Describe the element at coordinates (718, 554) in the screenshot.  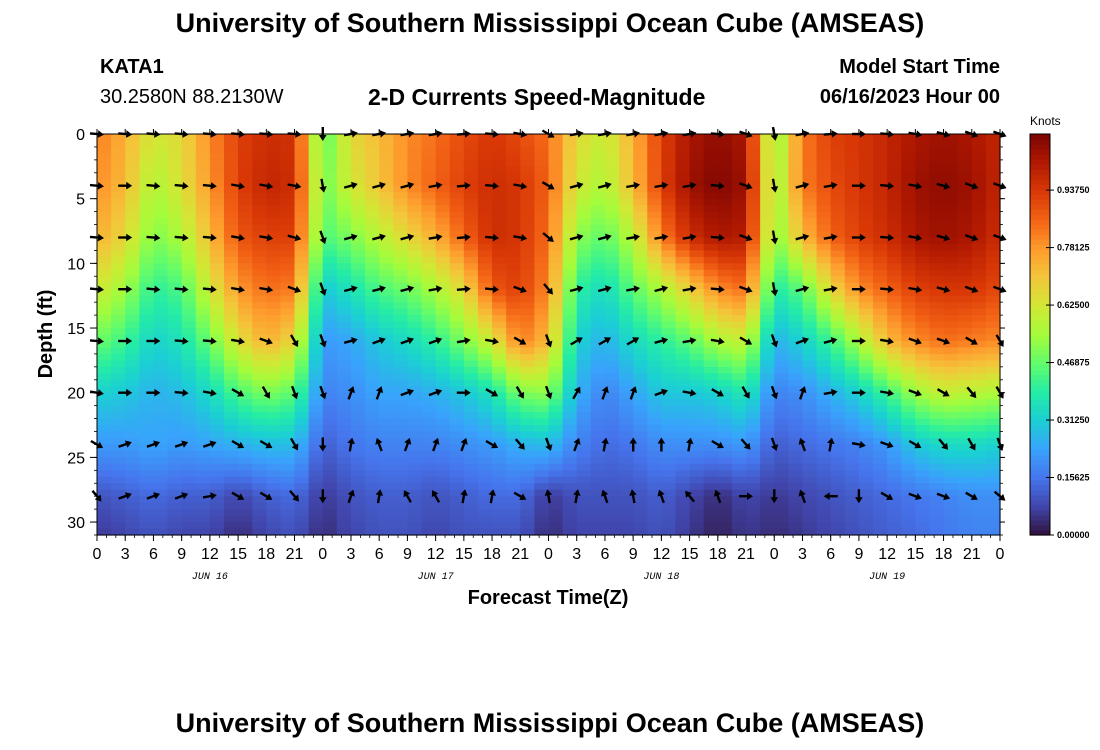
I see `x-tick-label: 18` at that location.